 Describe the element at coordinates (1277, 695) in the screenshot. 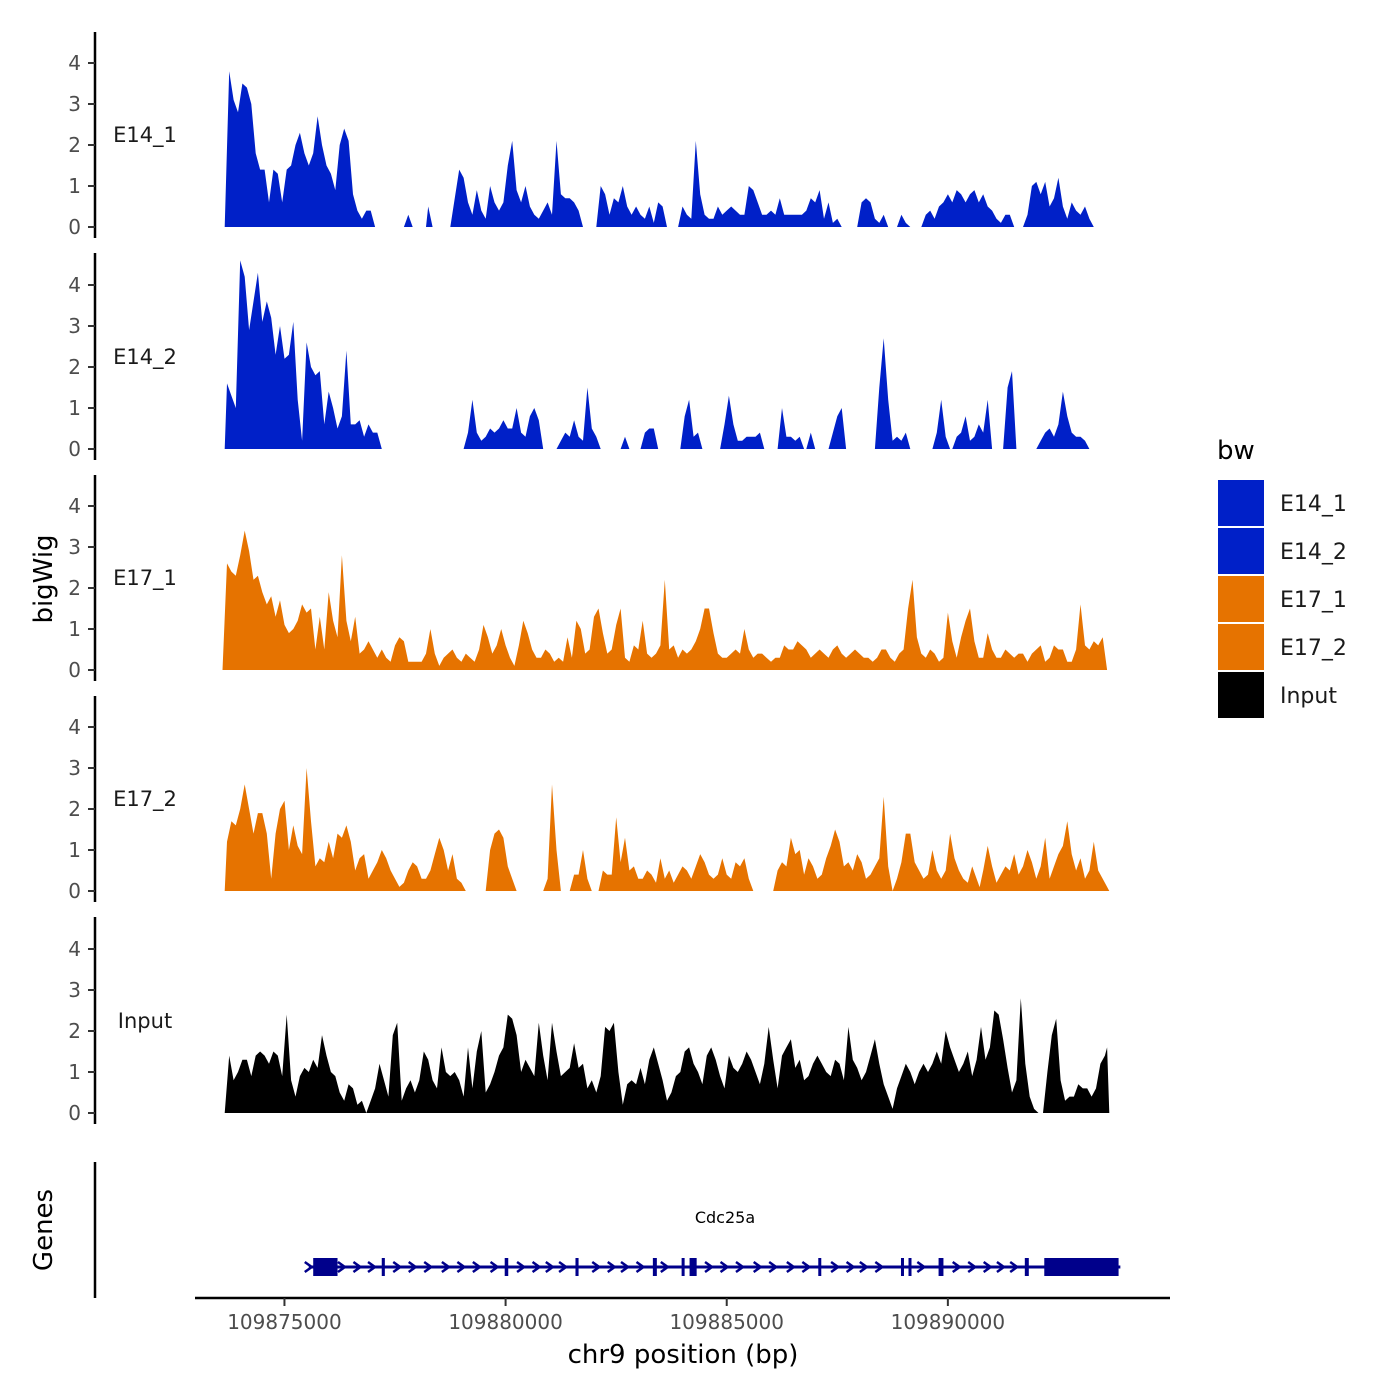

I see `legend-entry: Input` at that location.